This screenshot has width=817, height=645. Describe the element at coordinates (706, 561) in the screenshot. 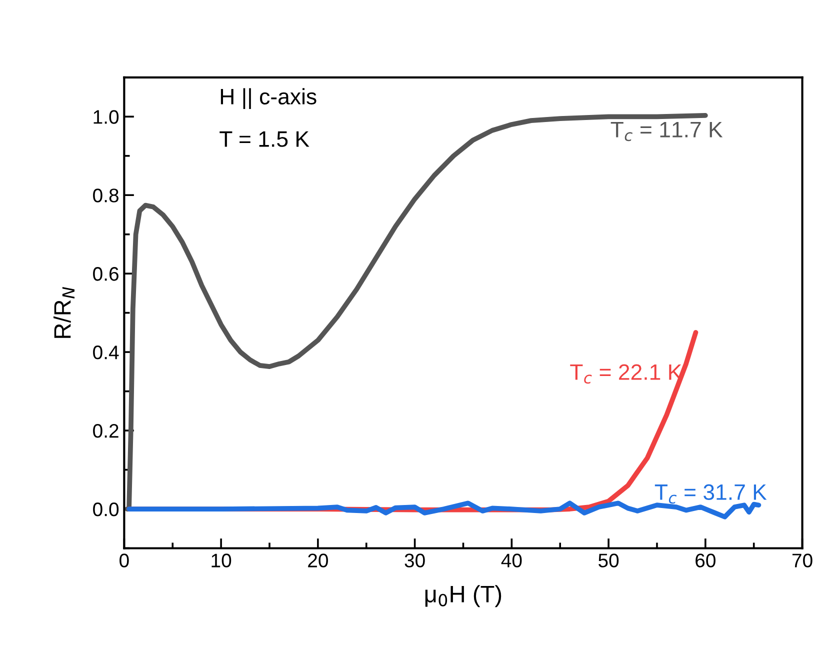

I see `x-tick-label: 60` at that location.